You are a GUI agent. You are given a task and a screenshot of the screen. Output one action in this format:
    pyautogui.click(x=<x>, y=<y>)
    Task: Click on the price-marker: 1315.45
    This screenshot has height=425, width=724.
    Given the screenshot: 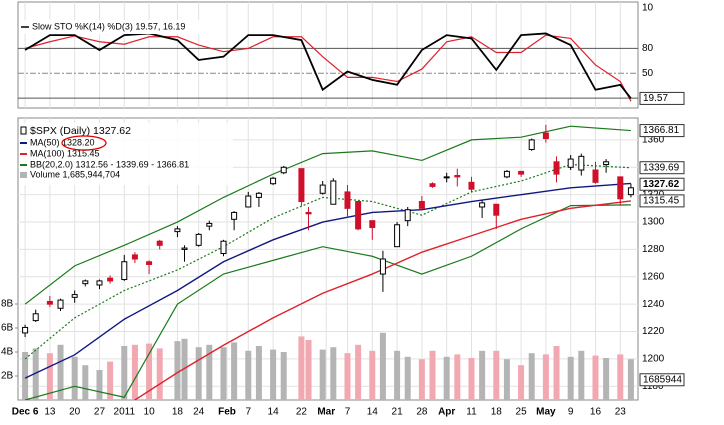 What is the action you would take?
    pyautogui.click(x=661, y=201)
    